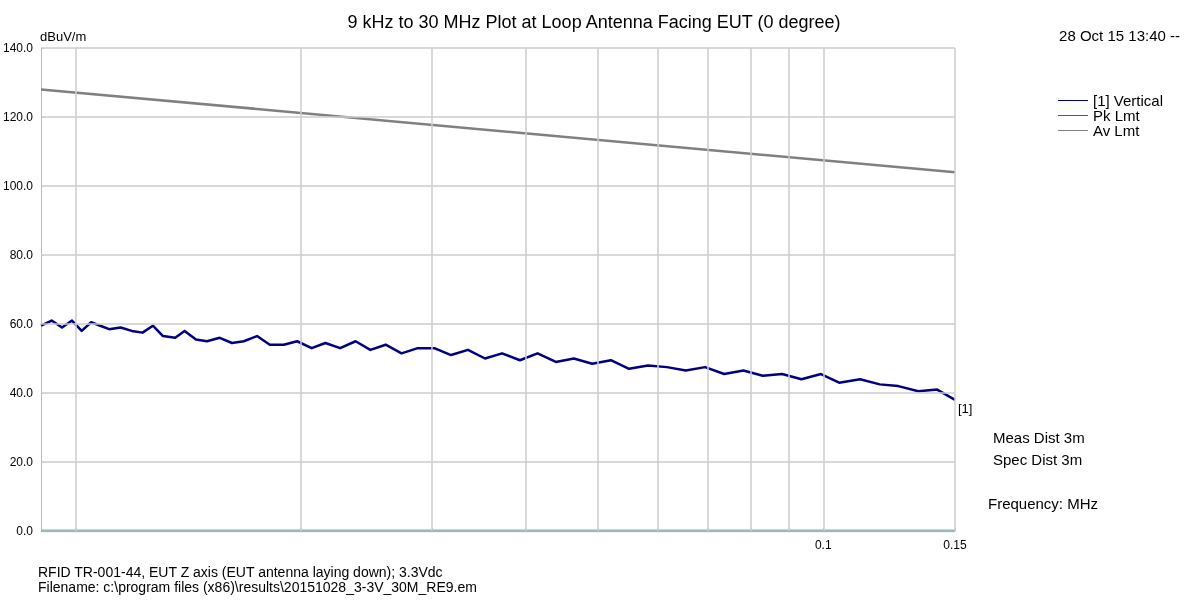  Describe the element at coordinates (823, 545) in the screenshot. I see `x-tick-label: 0.1` at that location.